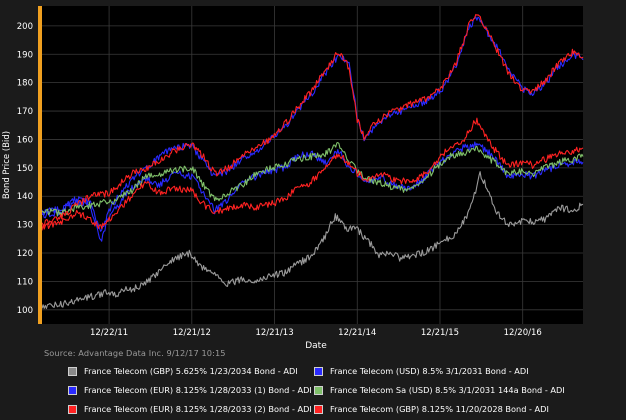 The image size is (626, 420). What do you see at coordinates (109, 333) in the screenshot?
I see `x-tick-label: 12/22/11` at bounding box center [109, 333].